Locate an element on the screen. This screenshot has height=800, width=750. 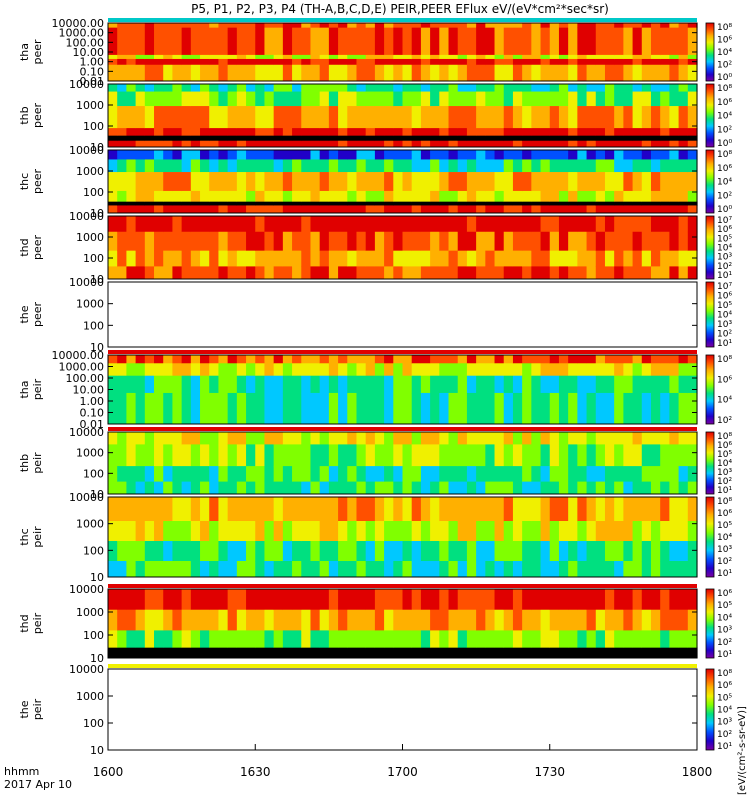
colorbar-tick-label: 10² is located at coordinates (724, 335).